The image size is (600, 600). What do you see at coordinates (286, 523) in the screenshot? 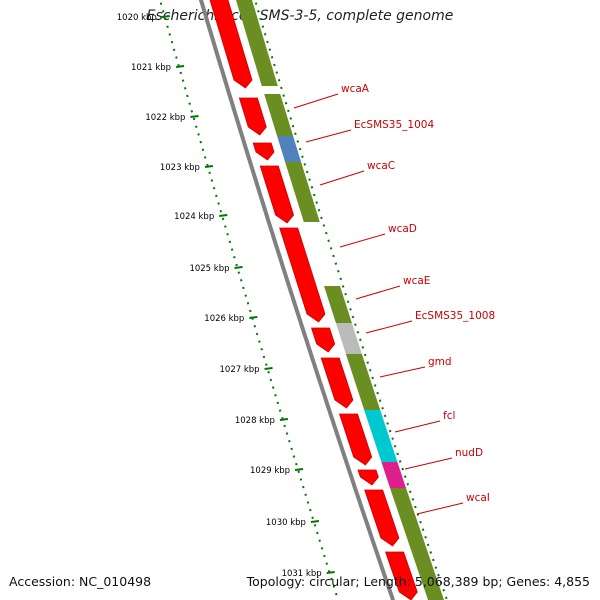
I see `kbp-label: 1030 kbp` at bounding box center [286, 523].